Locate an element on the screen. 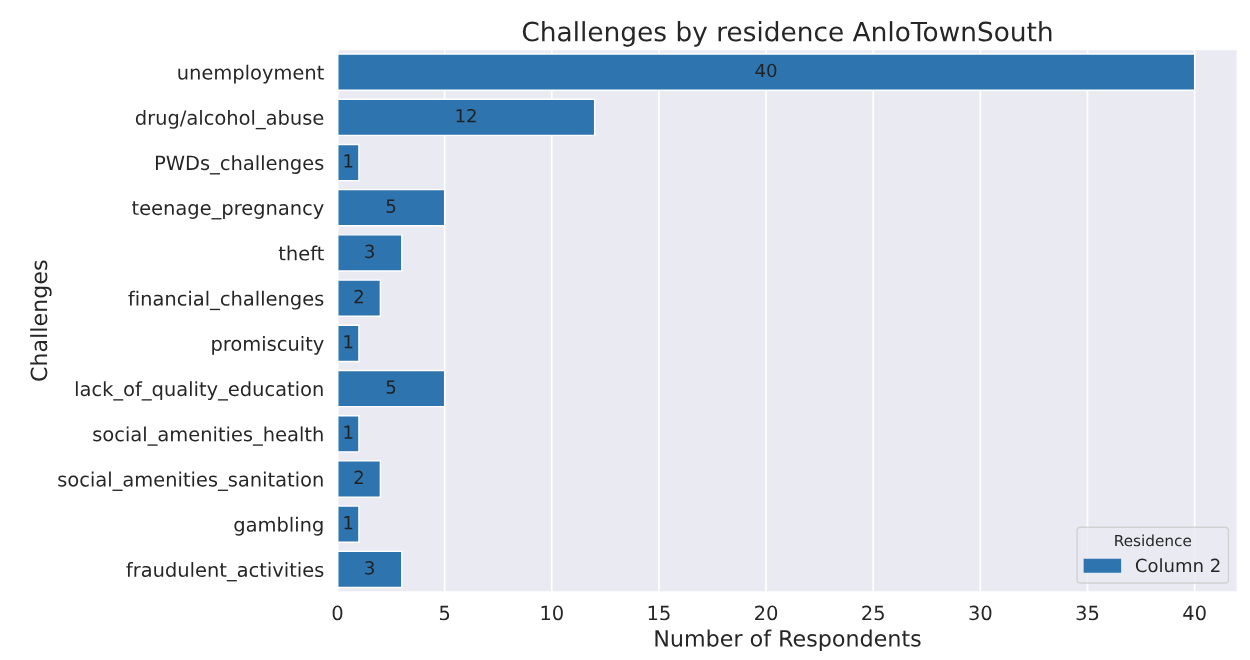  x-tick-label: 15 is located at coordinates (659, 613).